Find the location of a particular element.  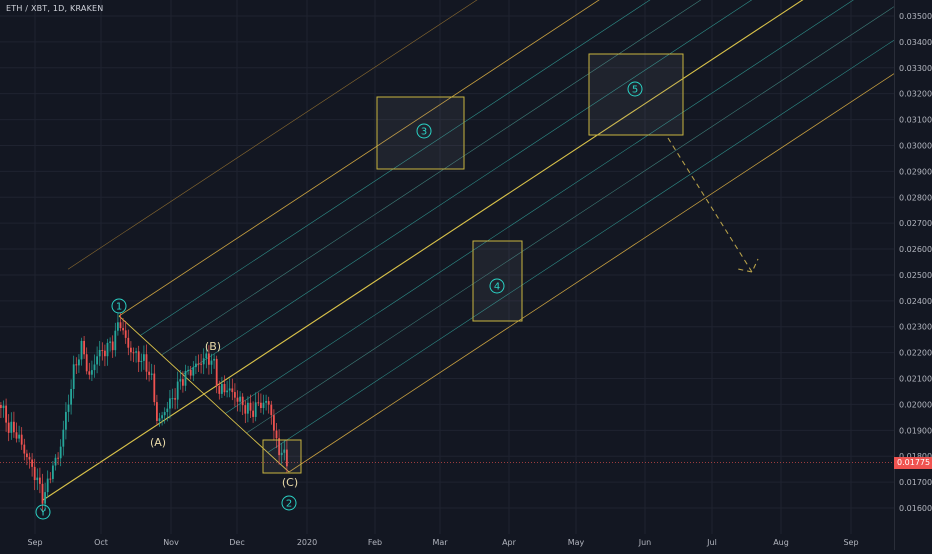

price-tick-label: 0.03300 is located at coordinates (915, 68).